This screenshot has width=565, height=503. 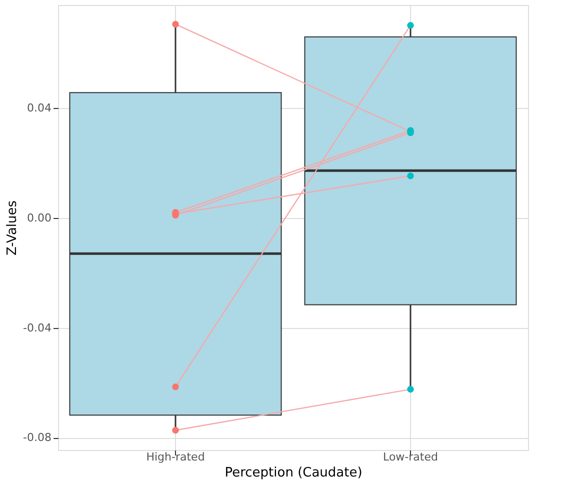 I want to click on y-tick-label: 0.00, so click(x=39, y=217).